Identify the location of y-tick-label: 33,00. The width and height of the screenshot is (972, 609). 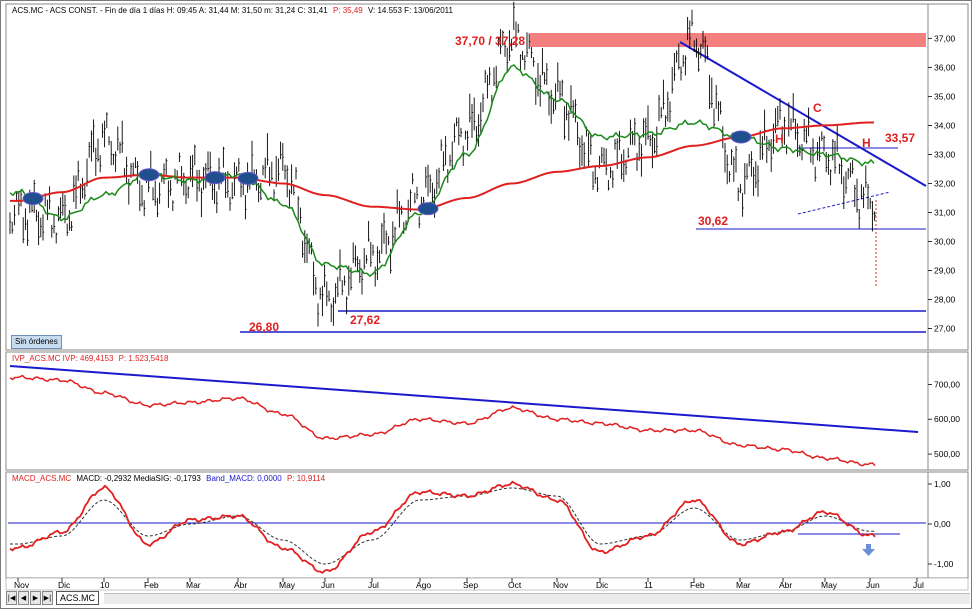
(945, 154).